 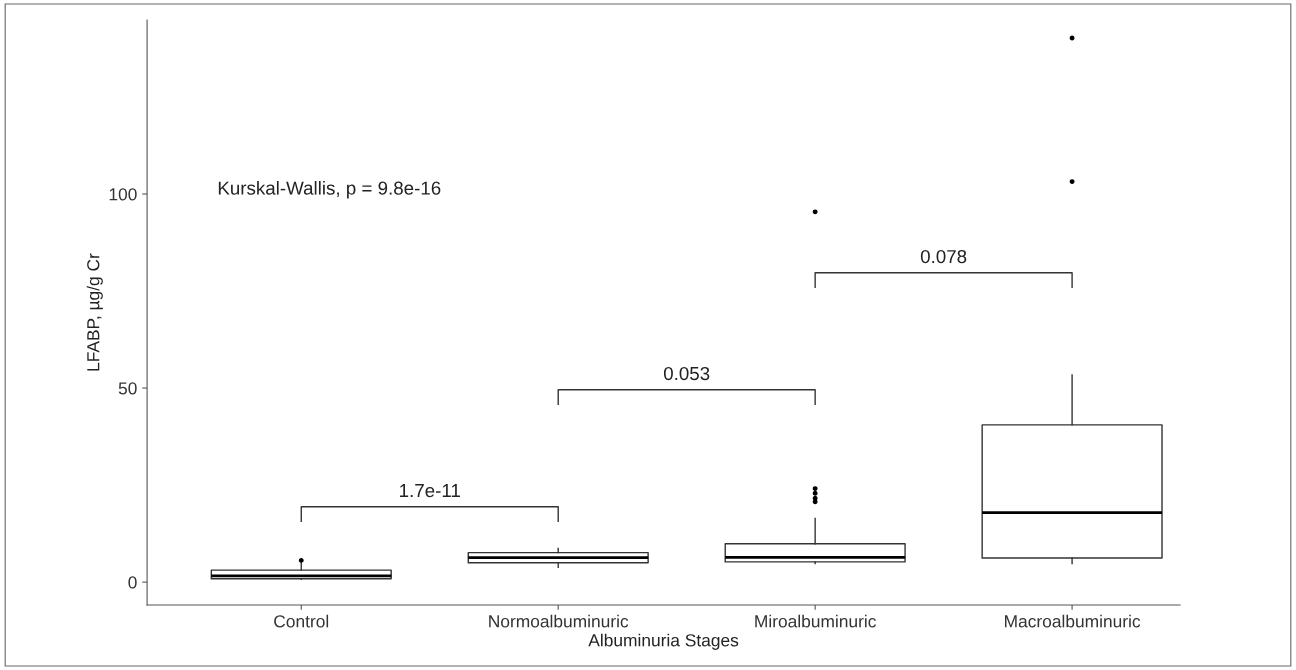 I want to click on x-tick-label: Control, so click(x=301, y=621).